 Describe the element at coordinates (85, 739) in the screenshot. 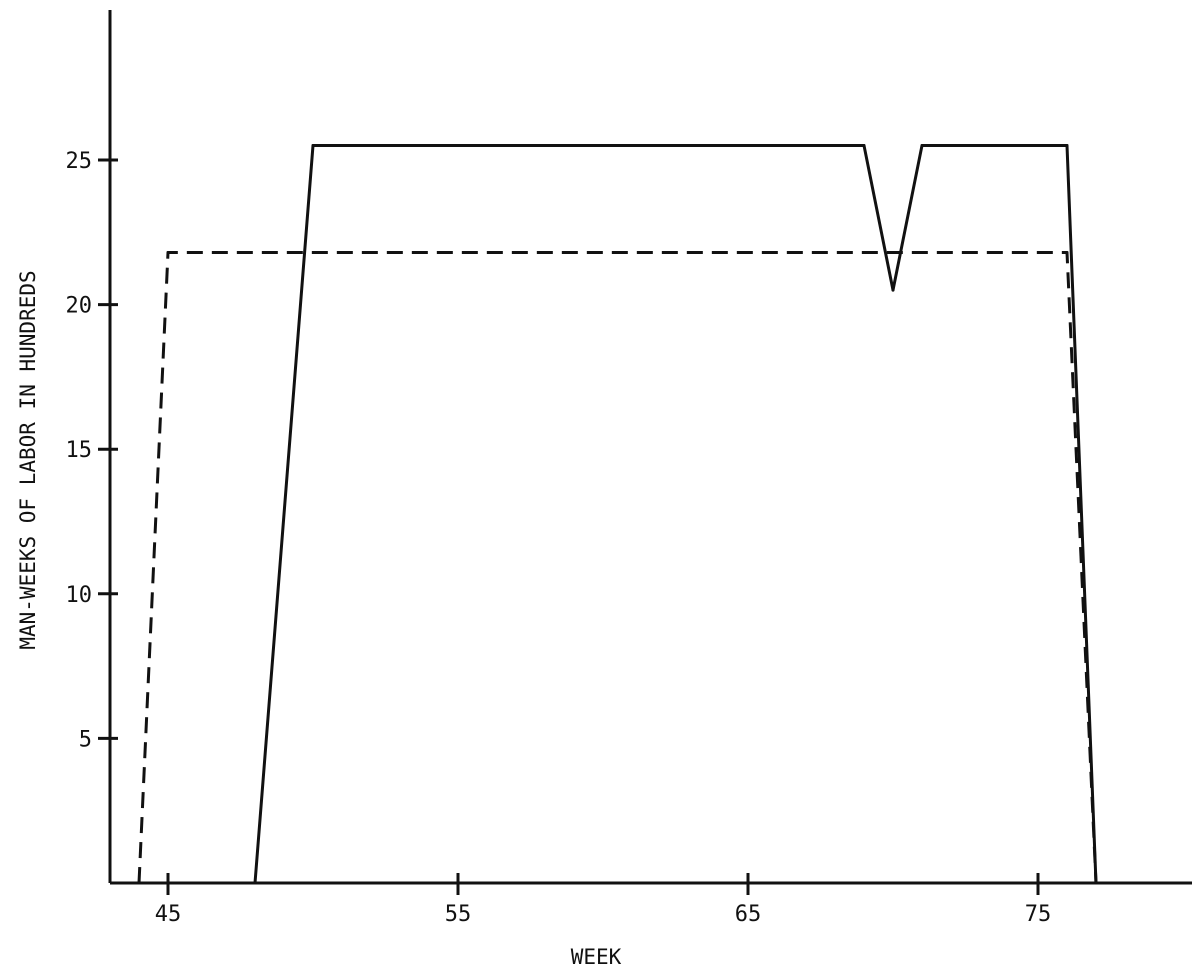

I see `y-tick-label: 5` at that location.